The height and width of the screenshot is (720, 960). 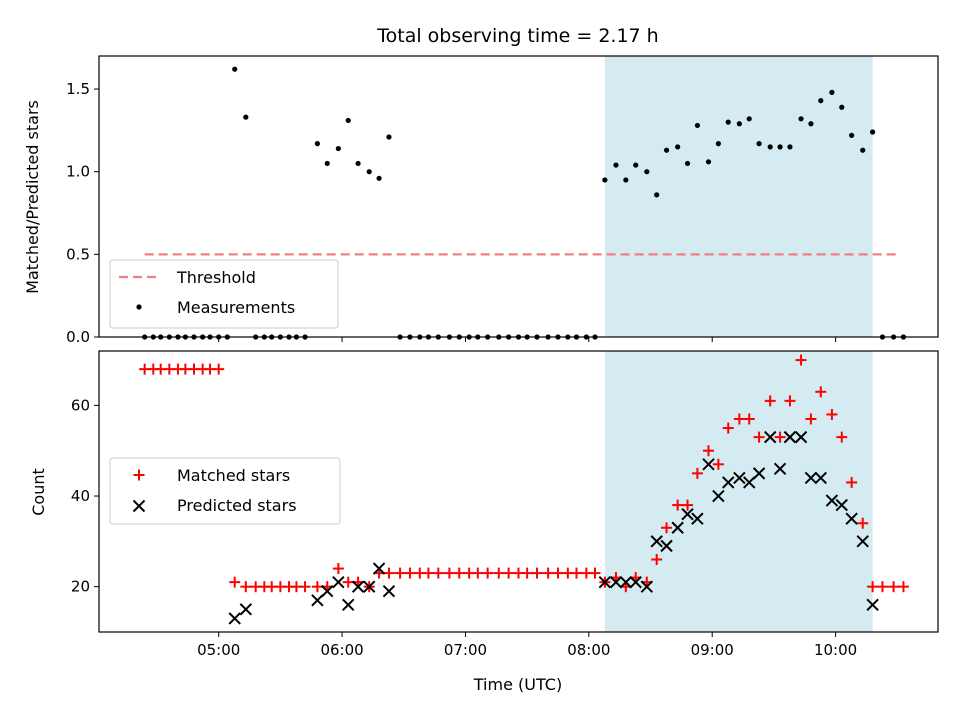 What do you see at coordinates (233, 475) in the screenshot?
I see `legend-matched-label: Matched stars` at bounding box center [233, 475].